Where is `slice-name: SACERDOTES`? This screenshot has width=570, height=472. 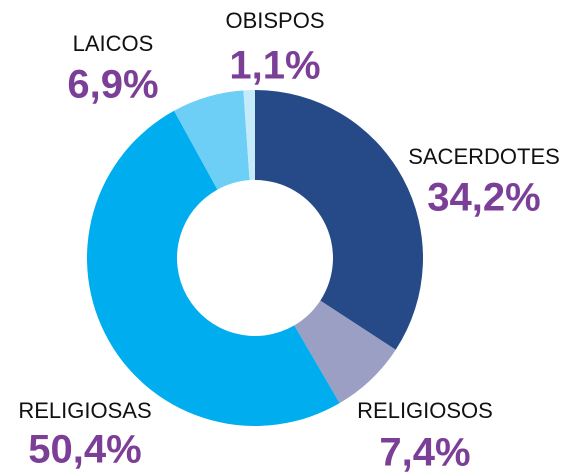
slice-name: SACERDOTES is located at coordinates (484, 156).